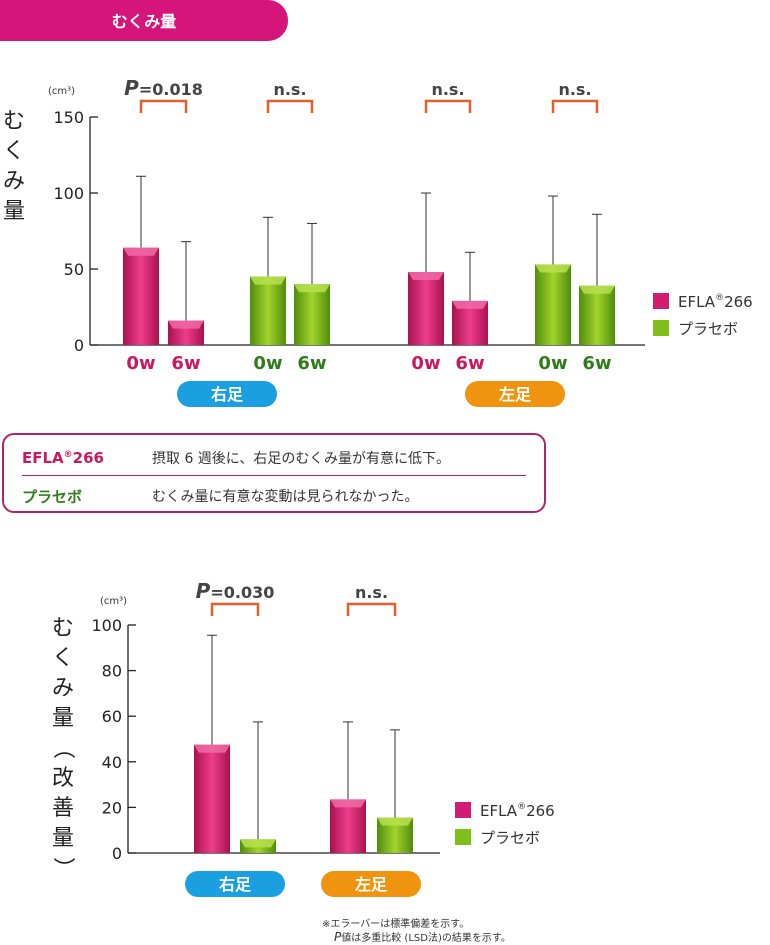 The image size is (770, 945). What do you see at coordinates (113, 601) in the screenshot?
I see `chart2-unit: (cm³)` at bounding box center [113, 601].